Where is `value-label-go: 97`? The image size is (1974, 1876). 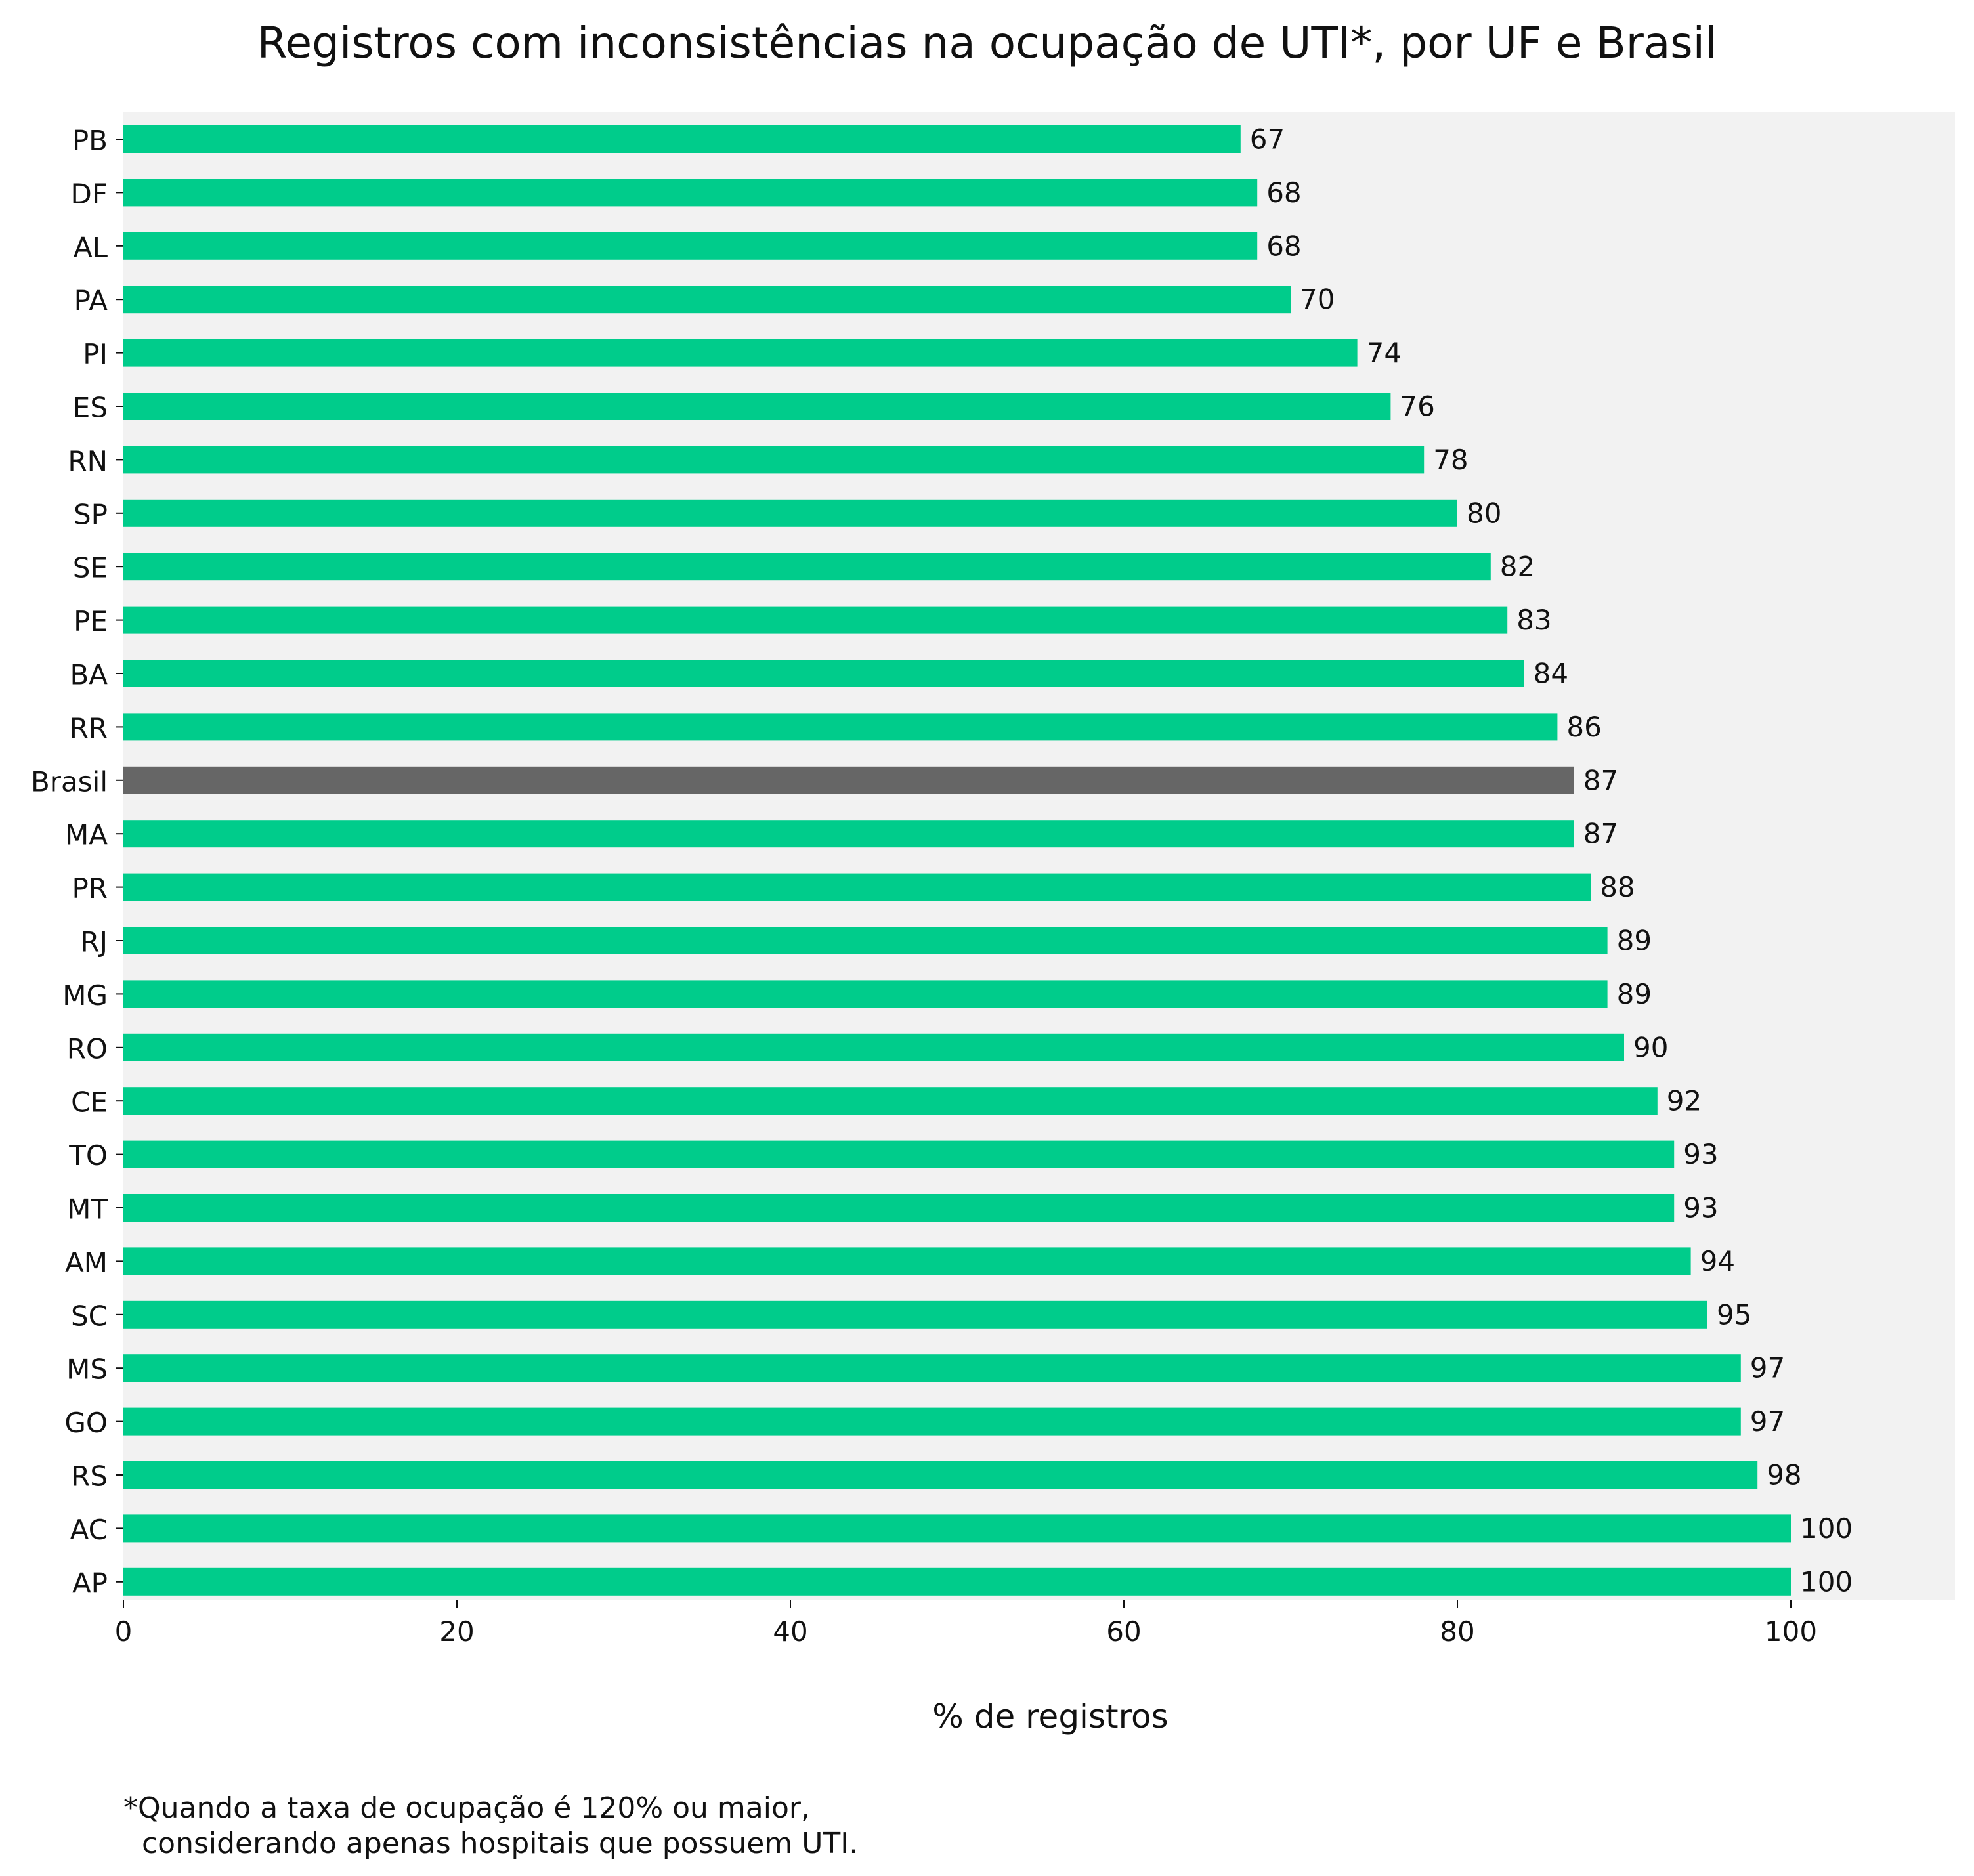
value-label-go: 97 is located at coordinates (1767, 1422).